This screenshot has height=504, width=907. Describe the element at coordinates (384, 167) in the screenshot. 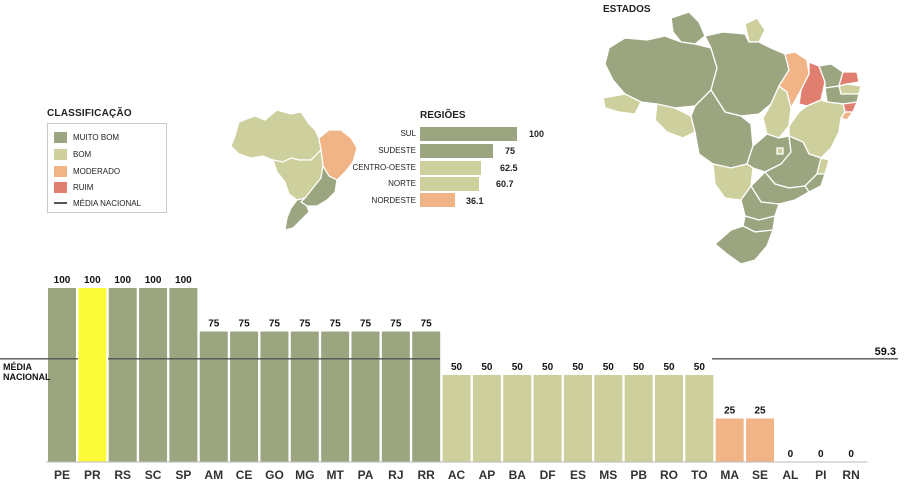

I see `region-label-centro-oeste: CENTRO-OESTE` at that location.